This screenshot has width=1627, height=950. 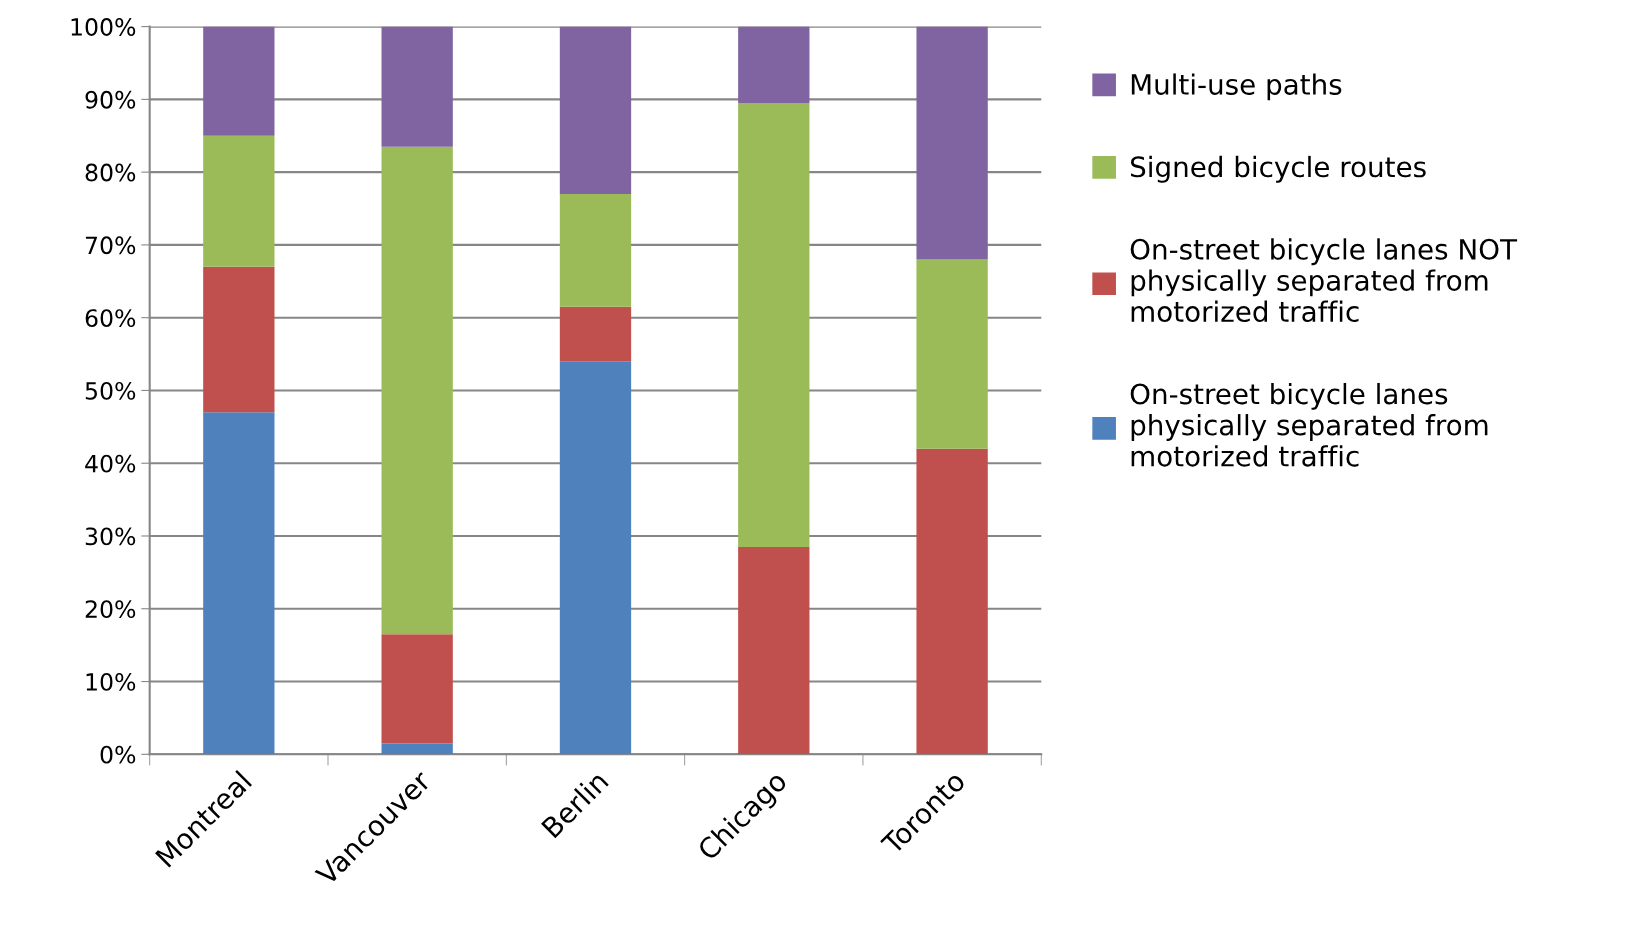 I want to click on y-tick-label: 50%, so click(x=110, y=390).